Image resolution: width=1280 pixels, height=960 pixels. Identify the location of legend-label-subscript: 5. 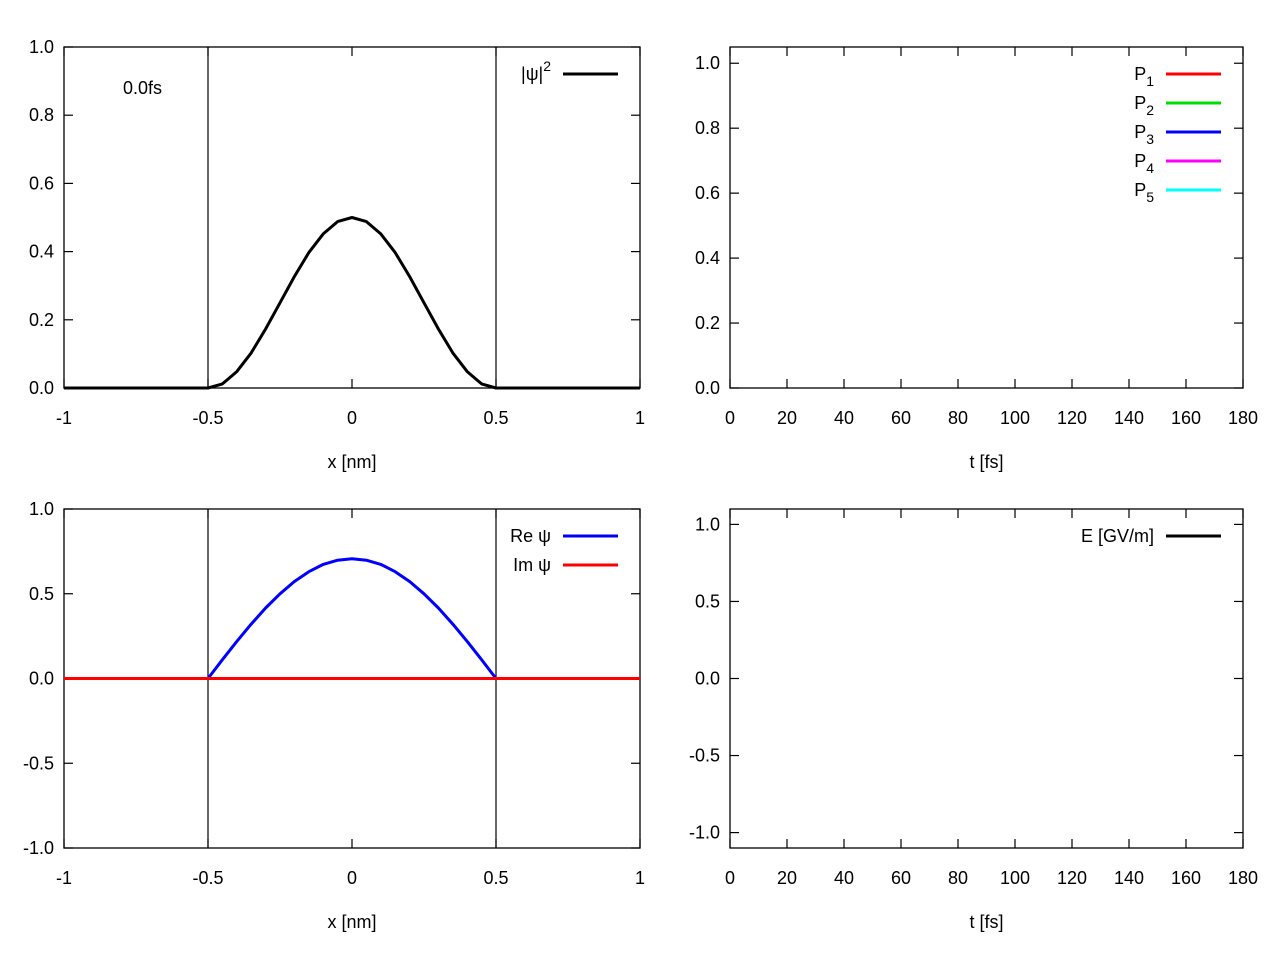
(1150, 197).